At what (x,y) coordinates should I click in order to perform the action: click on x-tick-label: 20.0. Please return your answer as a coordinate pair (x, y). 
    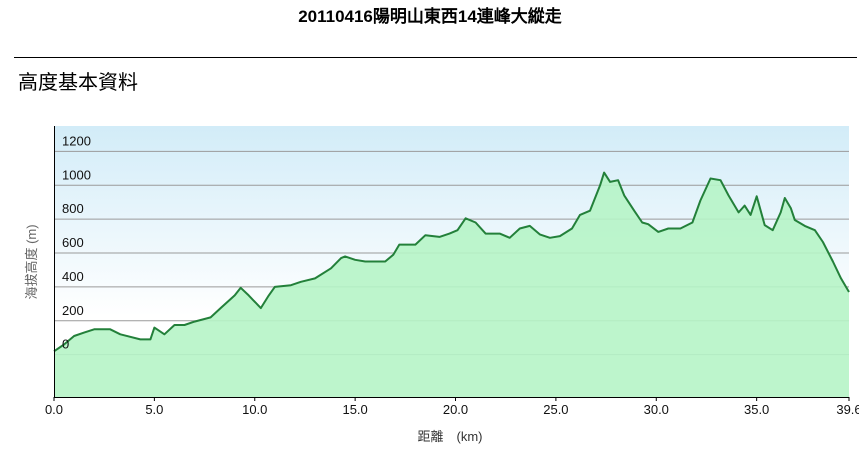
    Looking at the image, I should click on (455, 409).